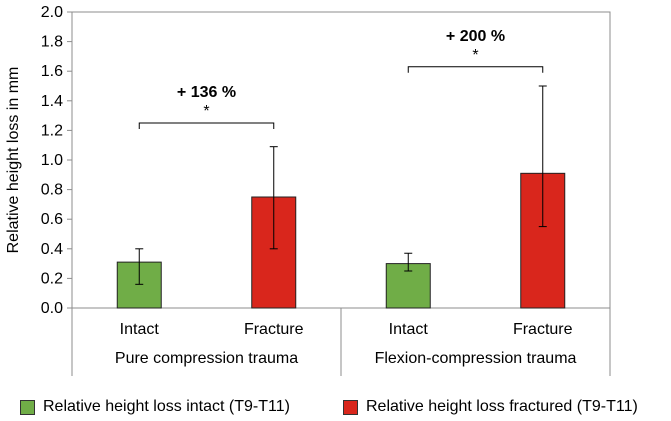  I want to click on legend-swatch-fractured, so click(350, 407).